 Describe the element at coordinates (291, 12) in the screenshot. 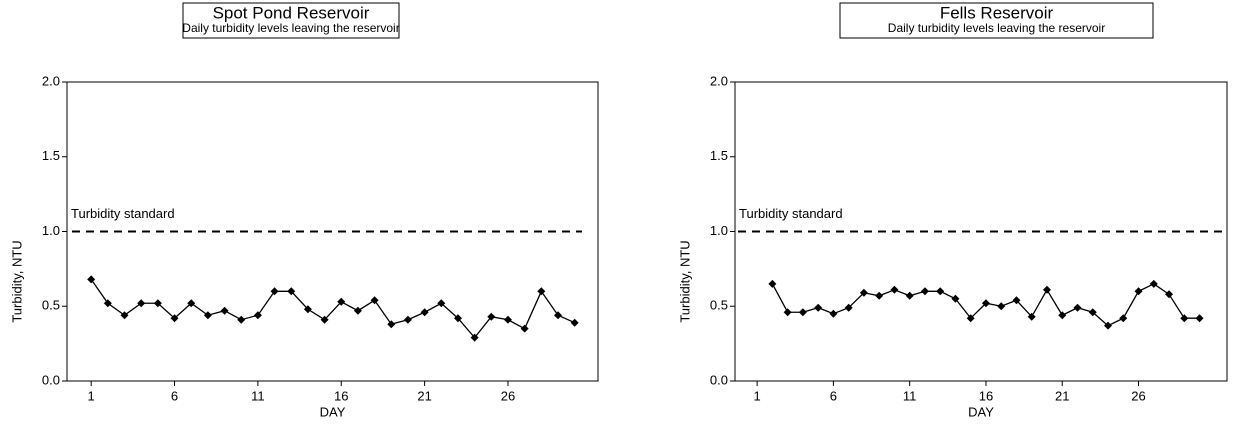

I see `chart-title: Spot Pond Reservoir` at that location.